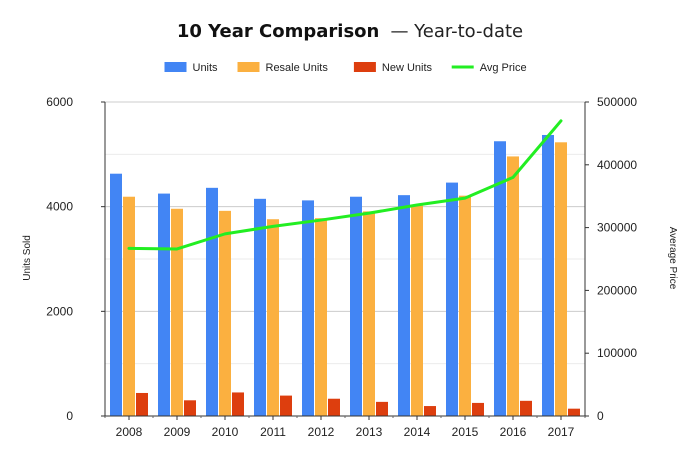 The width and height of the screenshot is (700, 459). I want to click on bar-resale-units-2011, so click(273, 317).